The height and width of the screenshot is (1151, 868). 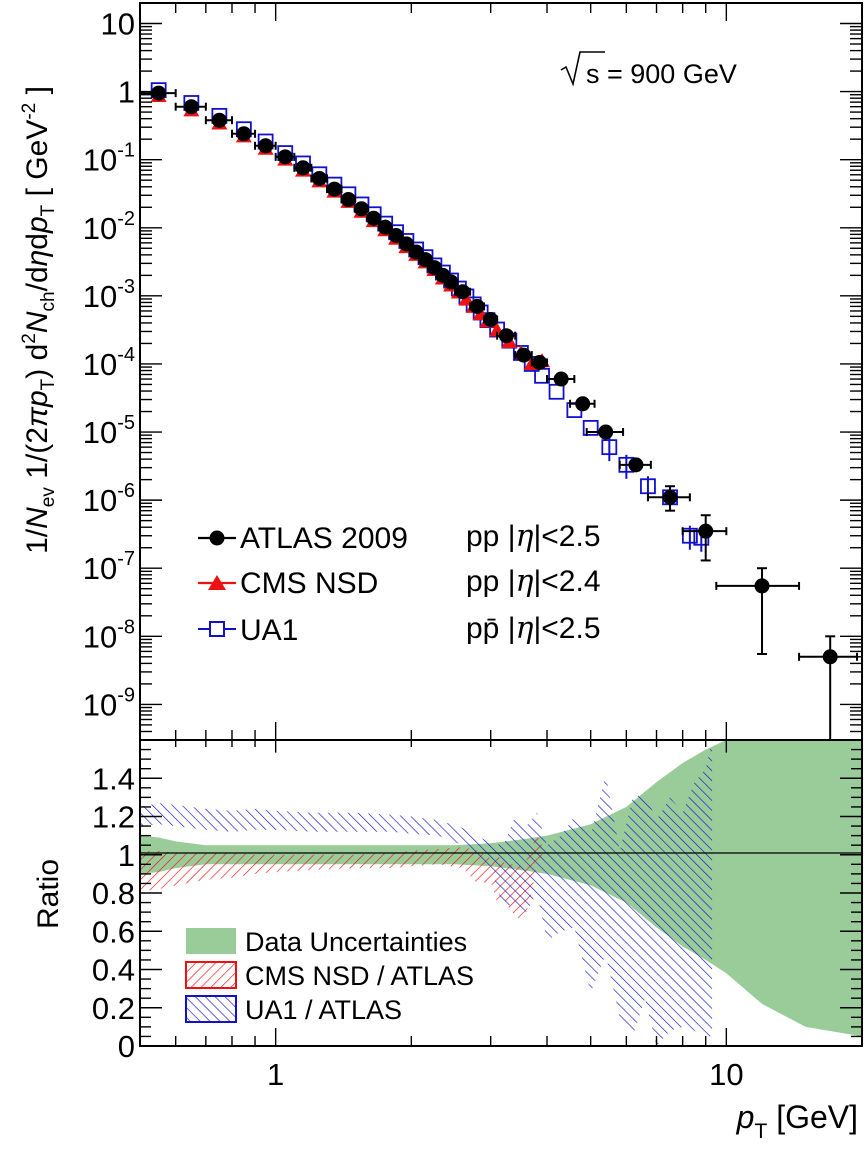 I want to click on x-axis-title: pT [GeV], so click(x=797, y=1121).